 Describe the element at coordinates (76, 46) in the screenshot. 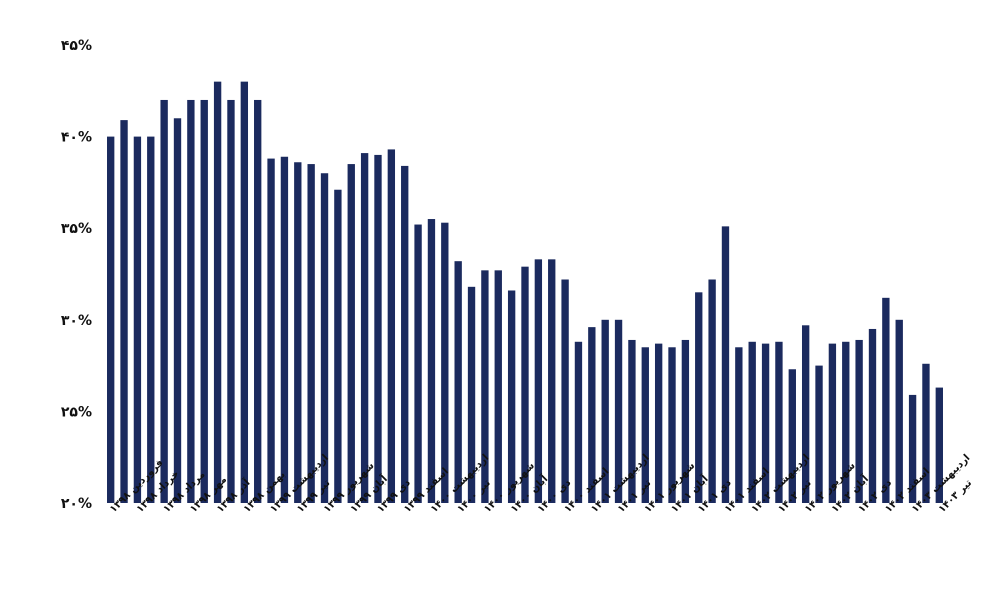

I see `y-tick-label: ۴۵%` at that location.